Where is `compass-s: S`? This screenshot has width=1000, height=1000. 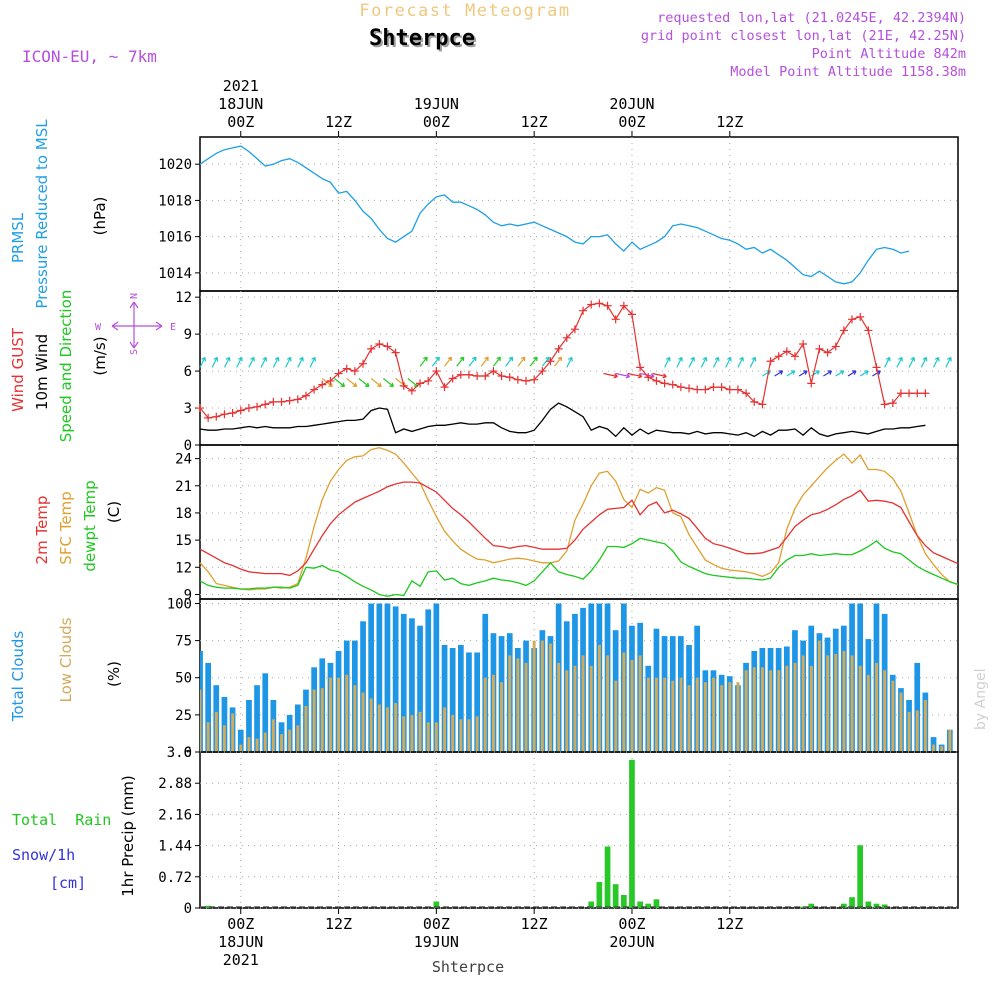 compass-s: S is located at coordinates (134, 352).